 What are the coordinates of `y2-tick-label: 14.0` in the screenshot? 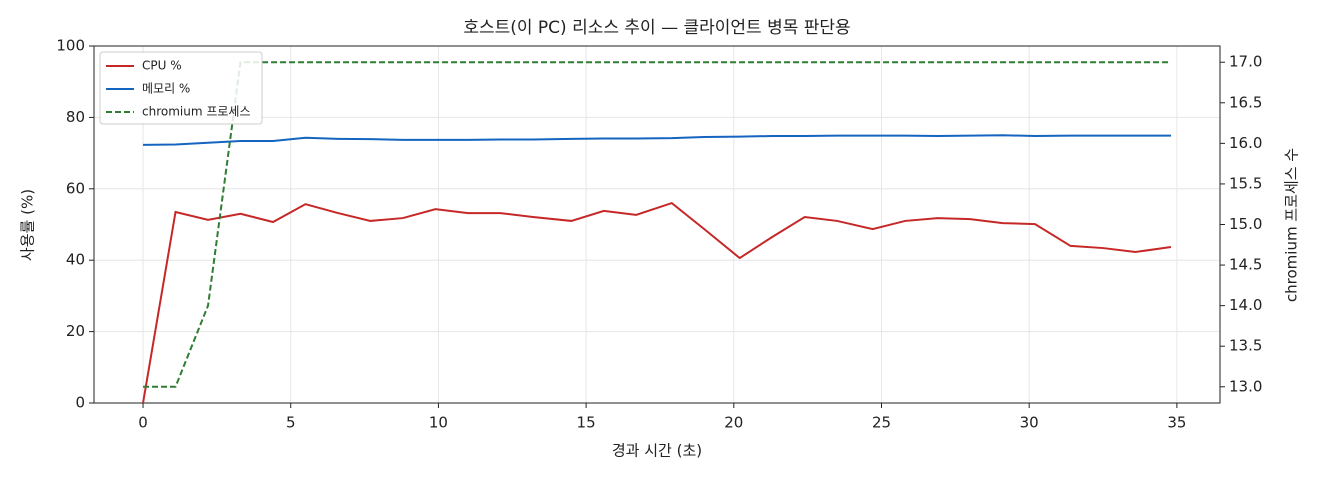 It's located at (1245, 305).